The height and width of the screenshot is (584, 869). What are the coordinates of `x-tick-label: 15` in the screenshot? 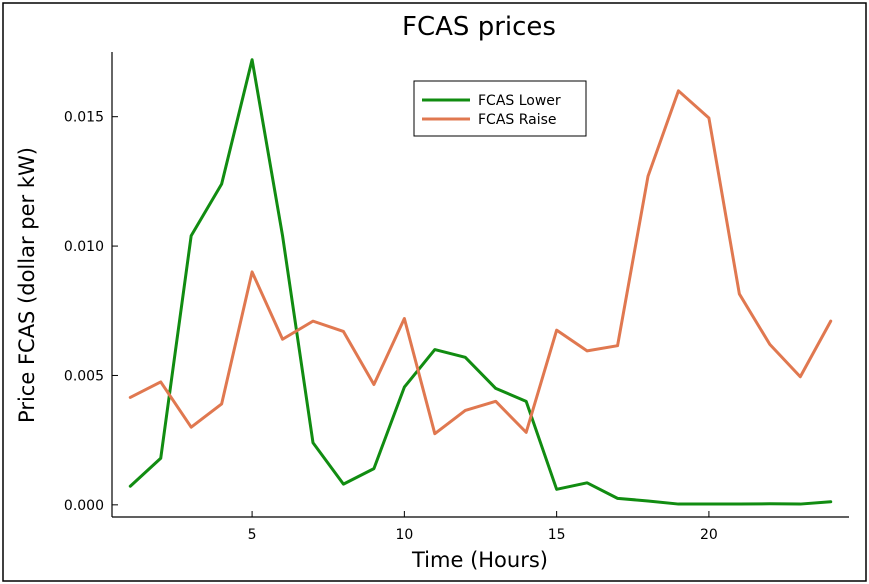 It's located at (557, 535).